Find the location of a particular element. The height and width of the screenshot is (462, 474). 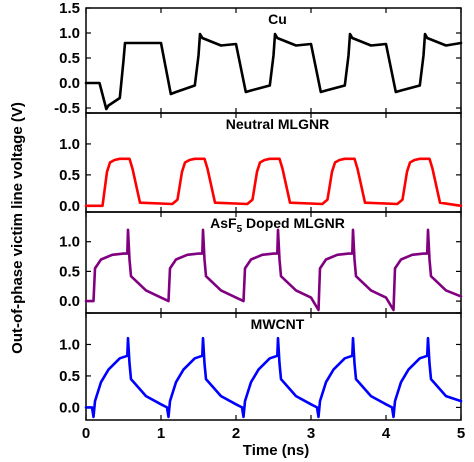

series-line-neutral is located at coordinates (273, 182).